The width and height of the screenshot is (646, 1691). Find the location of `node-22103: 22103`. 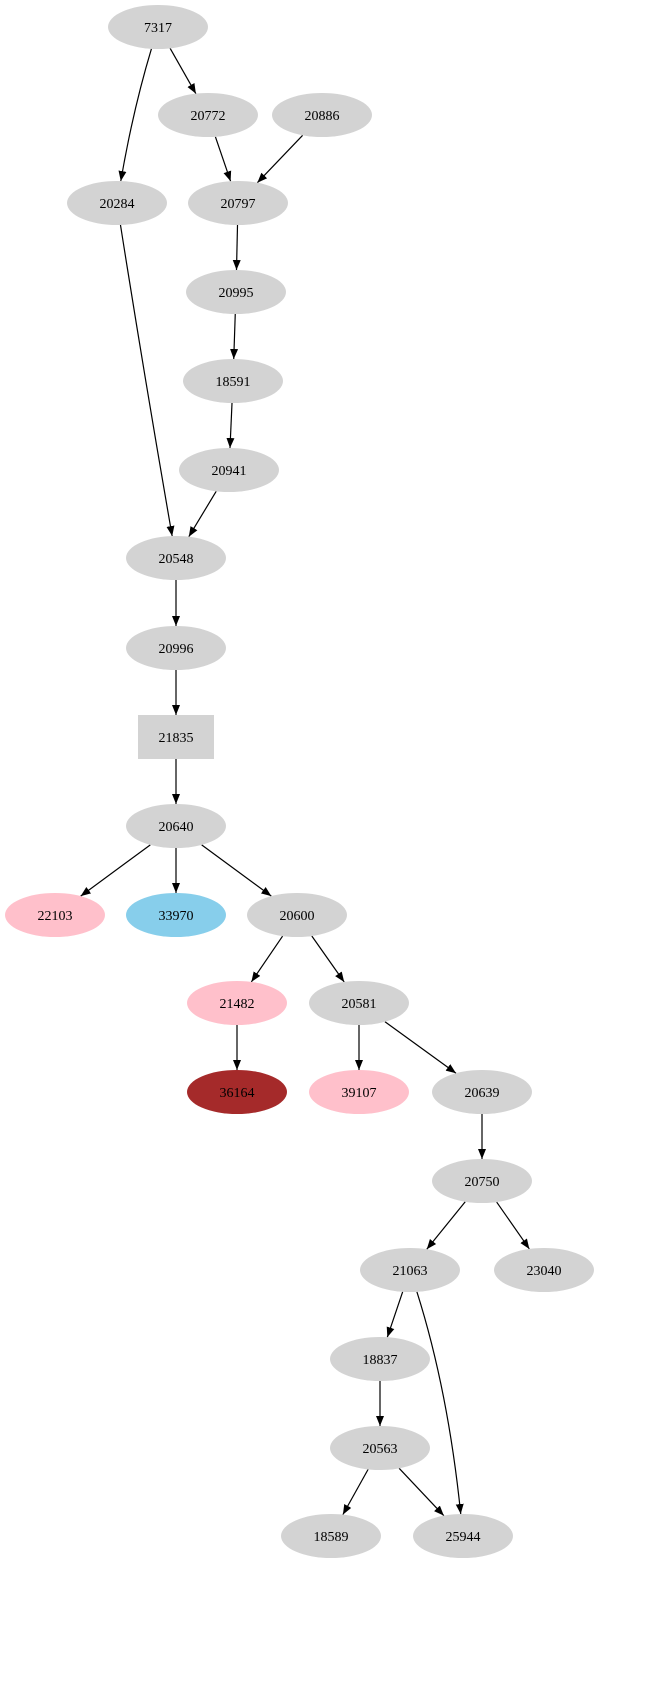

node-22103: 22103 is located at coordinates (55, 915).